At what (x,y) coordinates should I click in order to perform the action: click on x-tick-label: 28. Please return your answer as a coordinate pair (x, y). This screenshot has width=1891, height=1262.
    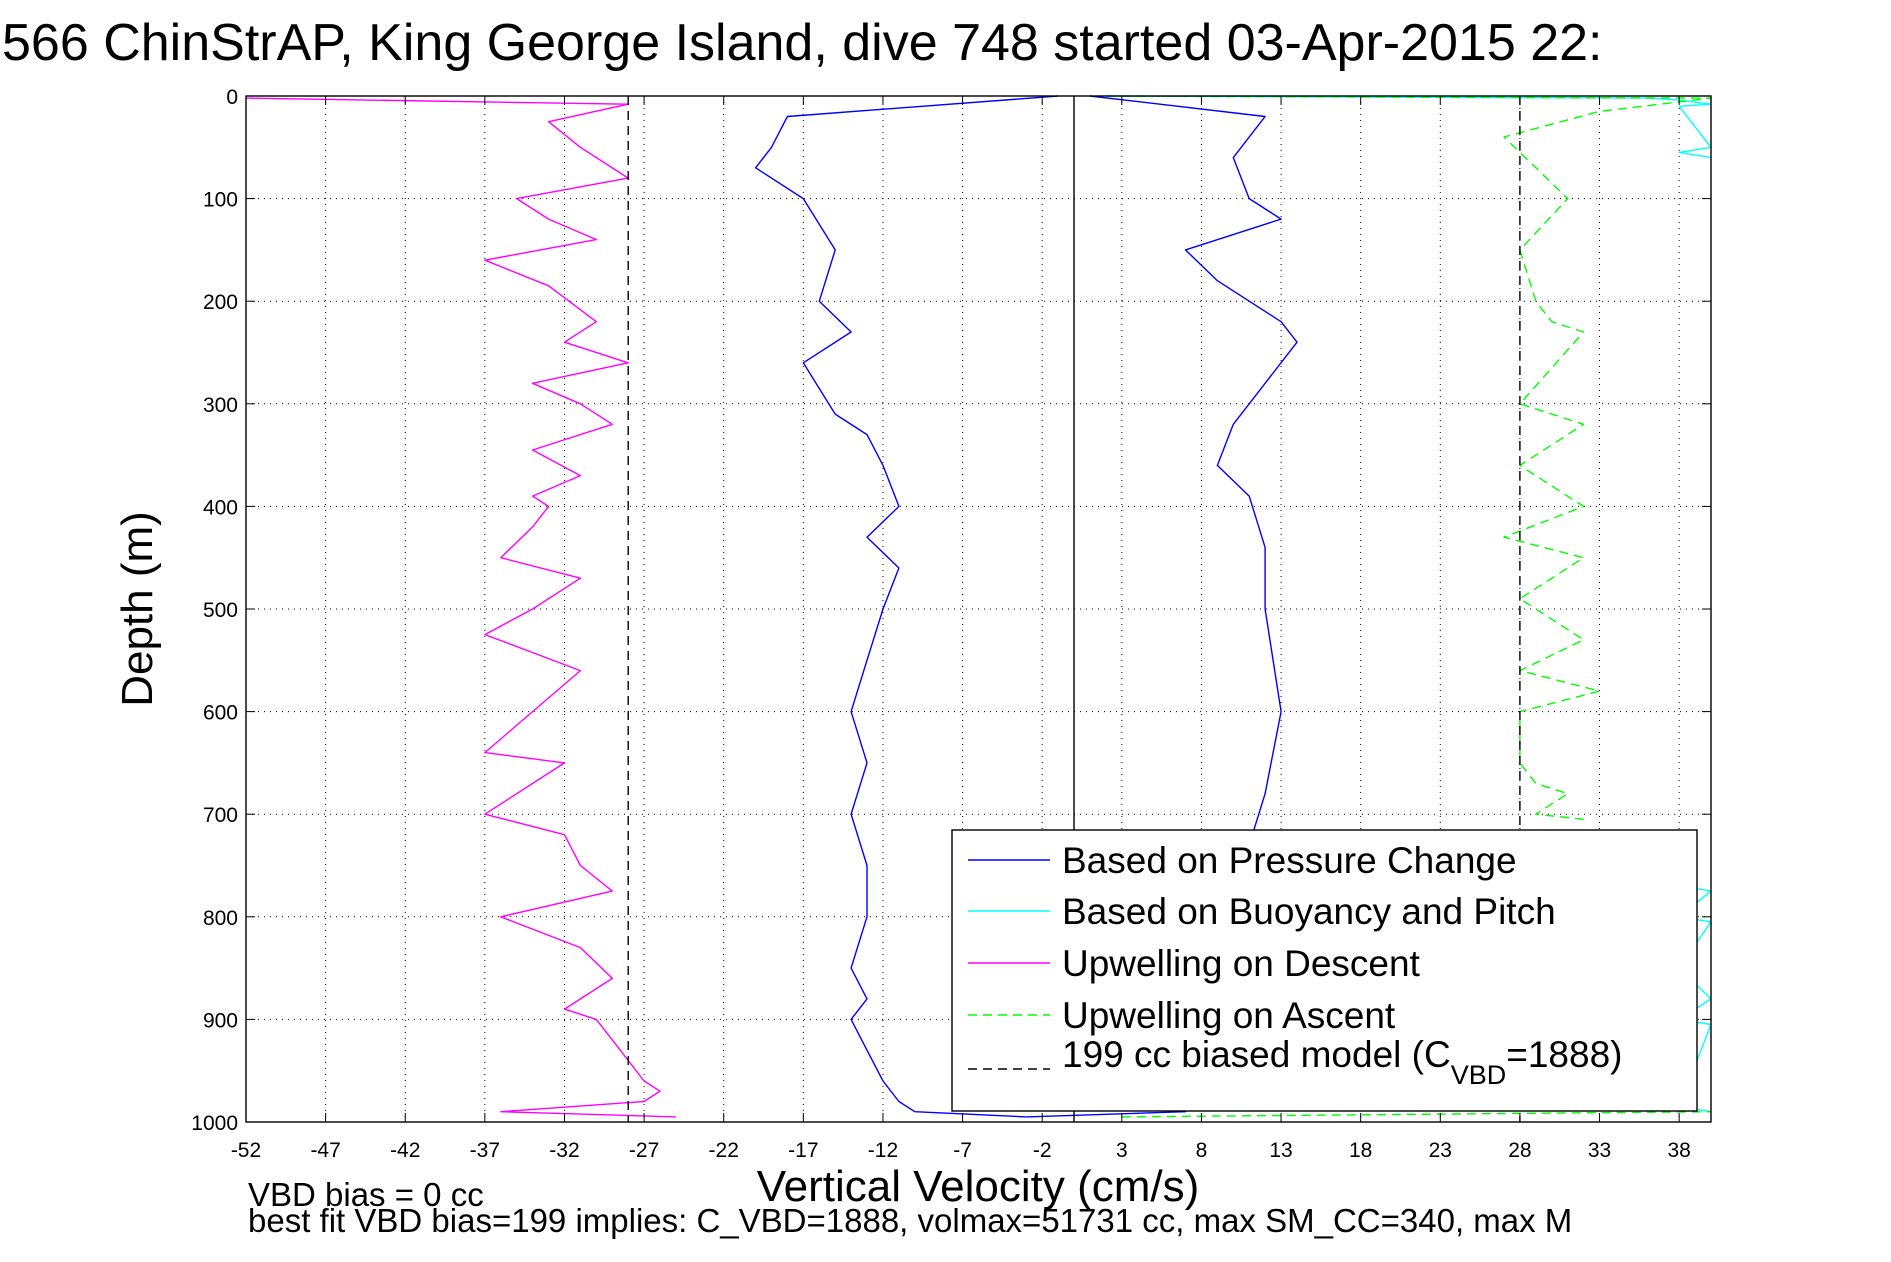
    Looking at the image, I should click on (1519, 1150).